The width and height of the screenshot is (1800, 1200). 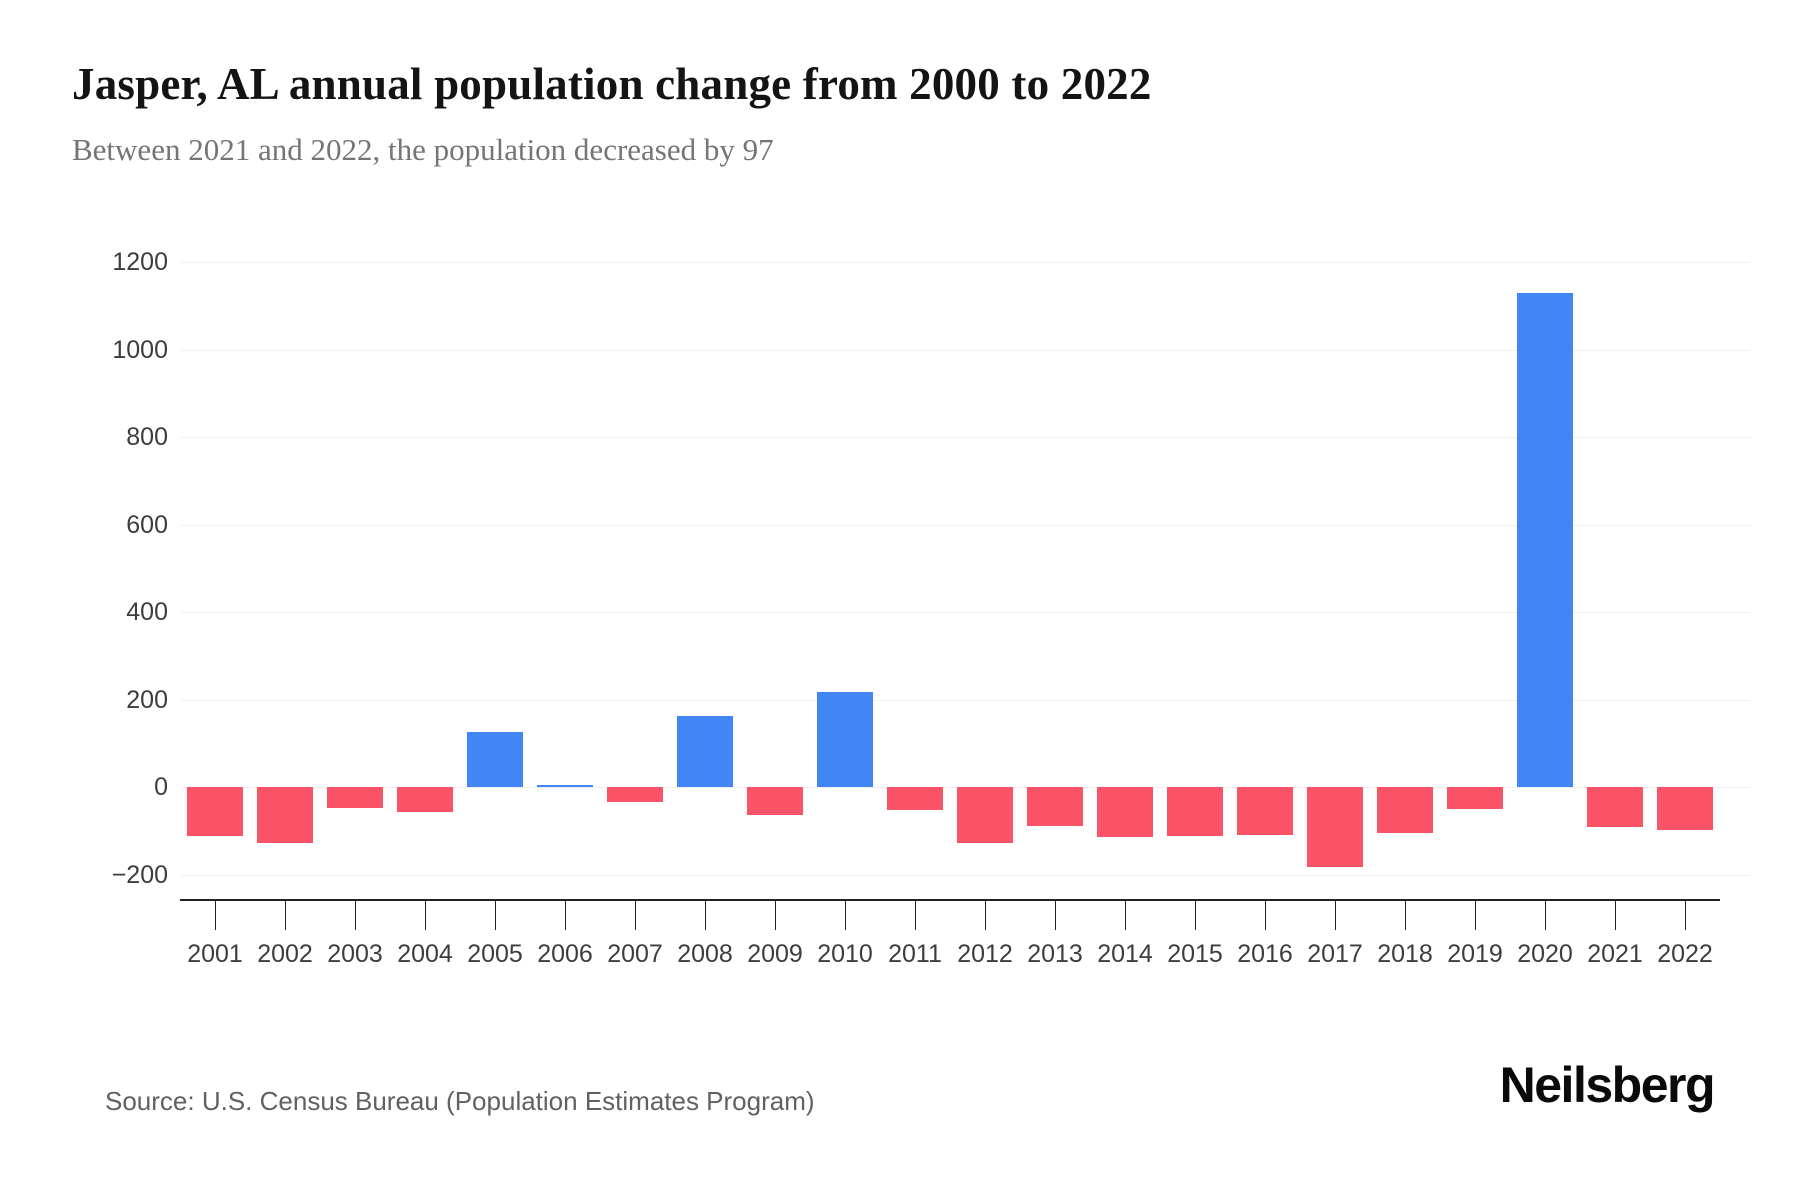 I want to click on bar-2012, so click(x=985, y=815).